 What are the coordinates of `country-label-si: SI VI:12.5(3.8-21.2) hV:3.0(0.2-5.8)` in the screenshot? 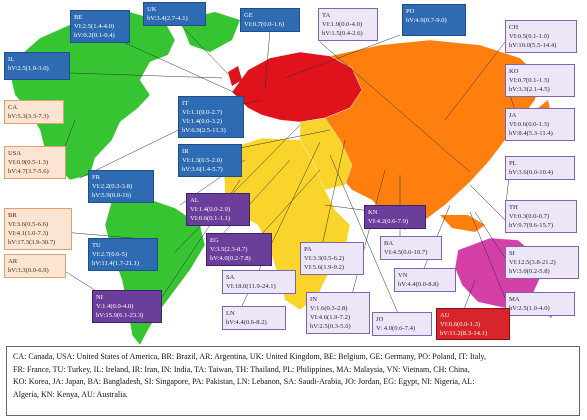 It's located at (542, 262).